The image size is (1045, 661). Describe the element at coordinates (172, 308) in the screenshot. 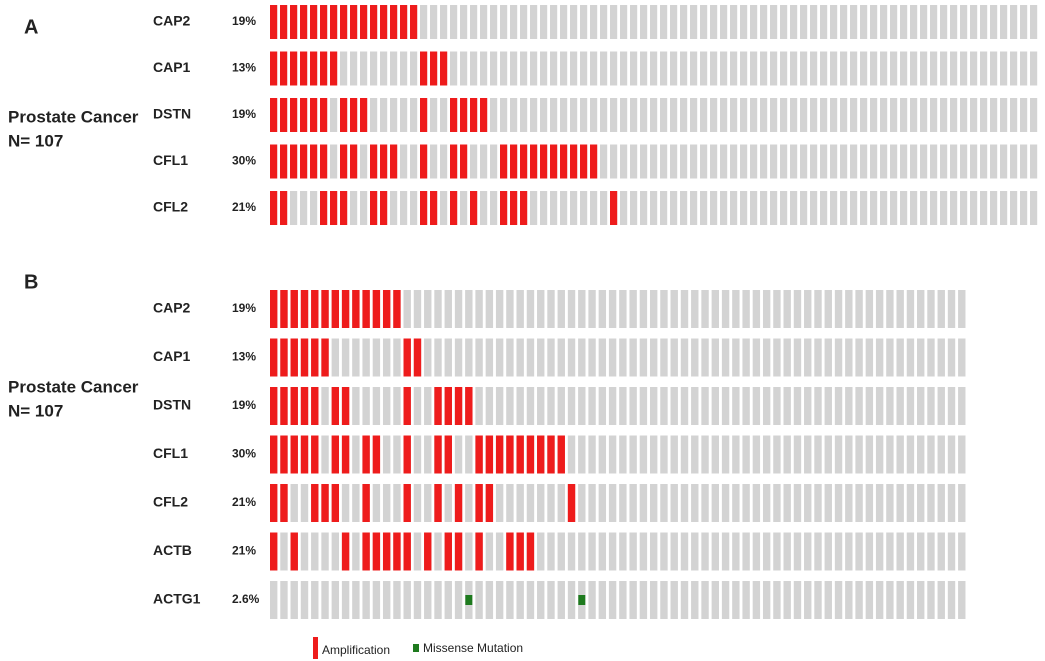

I see `gene-label: CAP2` at that location.